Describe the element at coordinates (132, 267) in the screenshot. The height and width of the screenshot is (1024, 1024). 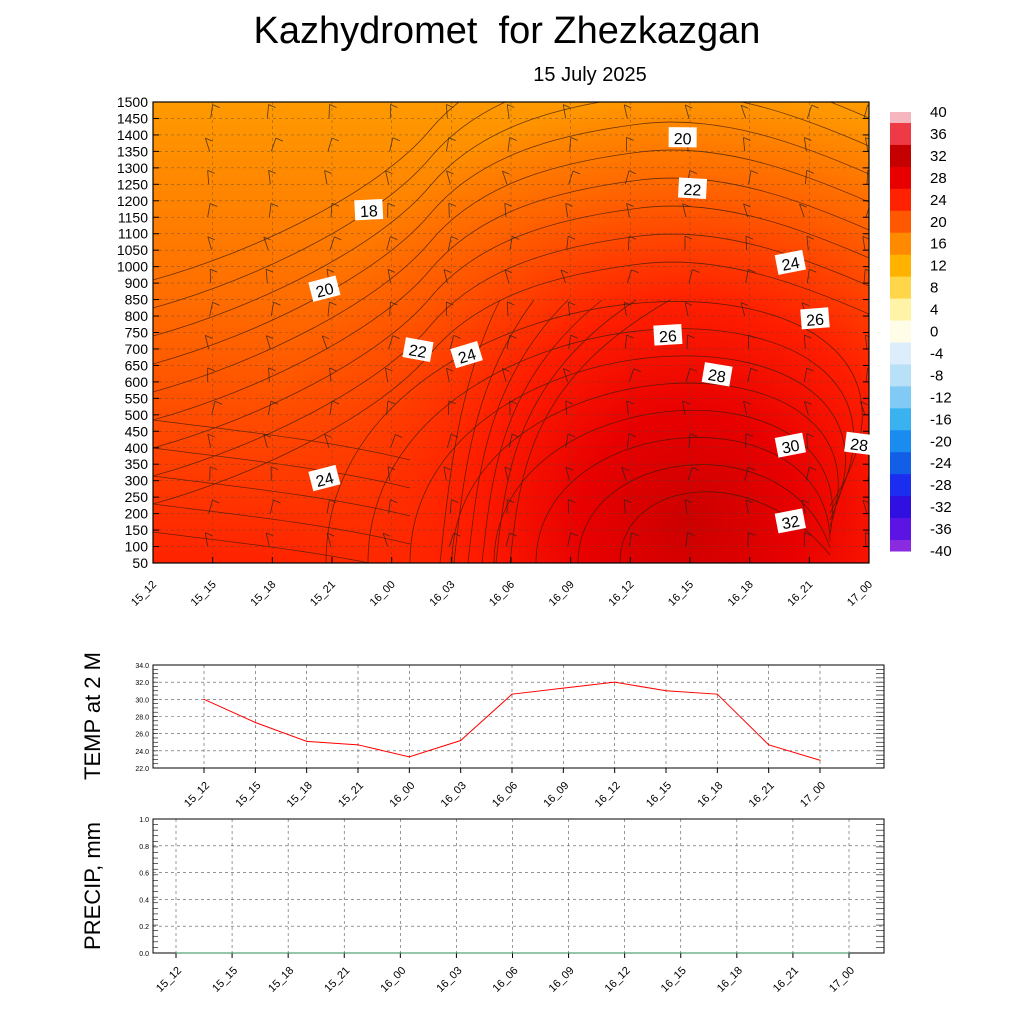
I see `y-tick-label: 1000` at that location.